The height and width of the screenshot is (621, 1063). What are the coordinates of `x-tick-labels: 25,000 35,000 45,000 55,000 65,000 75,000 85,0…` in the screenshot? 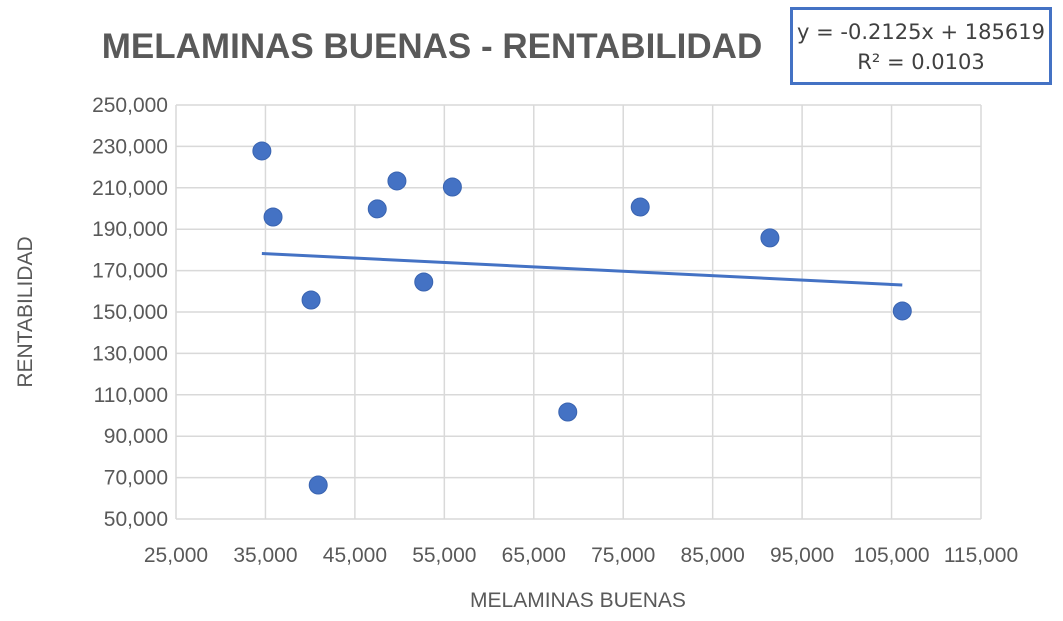 It's located at (581, 555).